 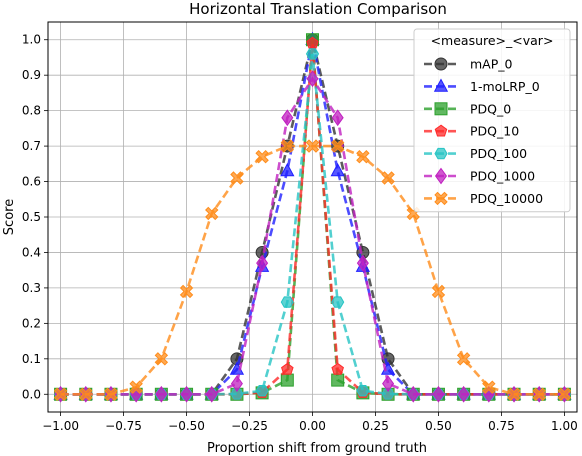 I want to click on y-tick-label: 0.4, so click(x=31, y=252).